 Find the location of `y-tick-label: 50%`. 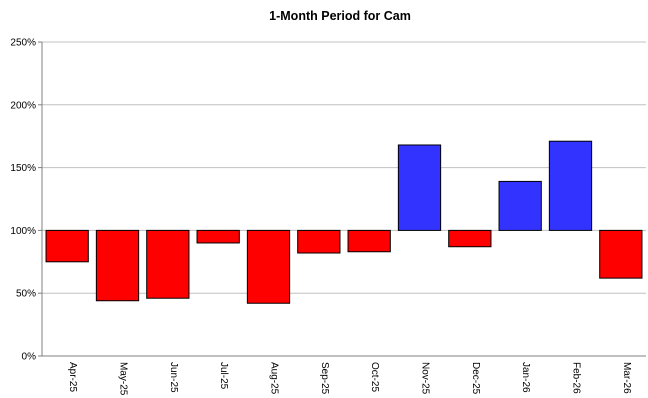

y-tick-label: 50% is located at coordinates (26, 294).